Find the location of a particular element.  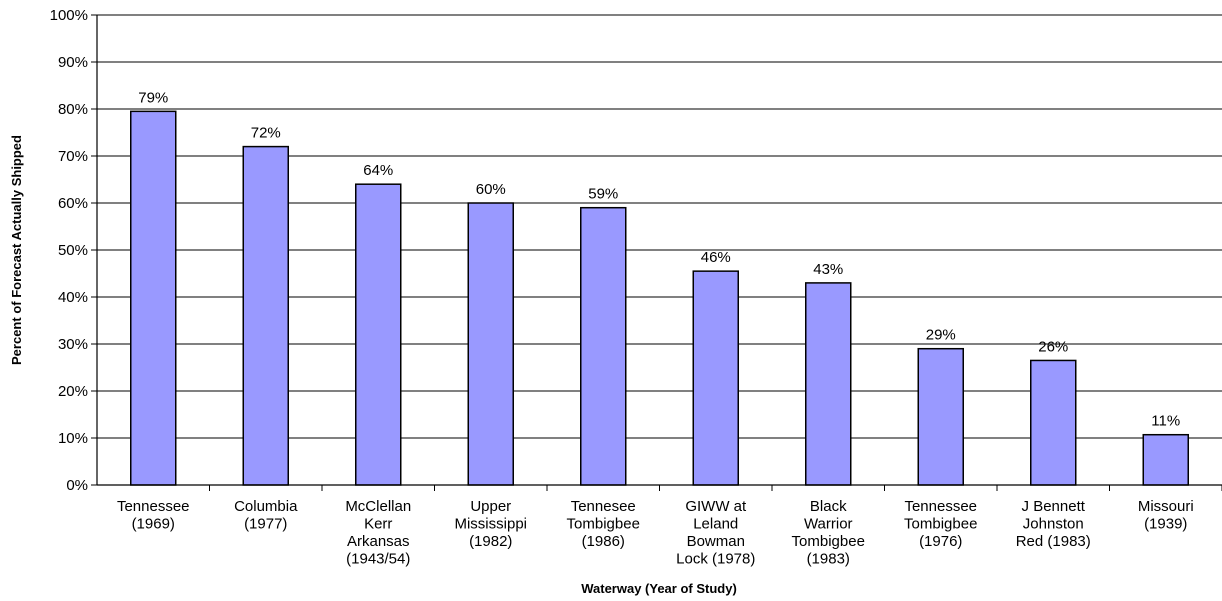

y-tick-label: 100% is located at coordinates (69, 15).